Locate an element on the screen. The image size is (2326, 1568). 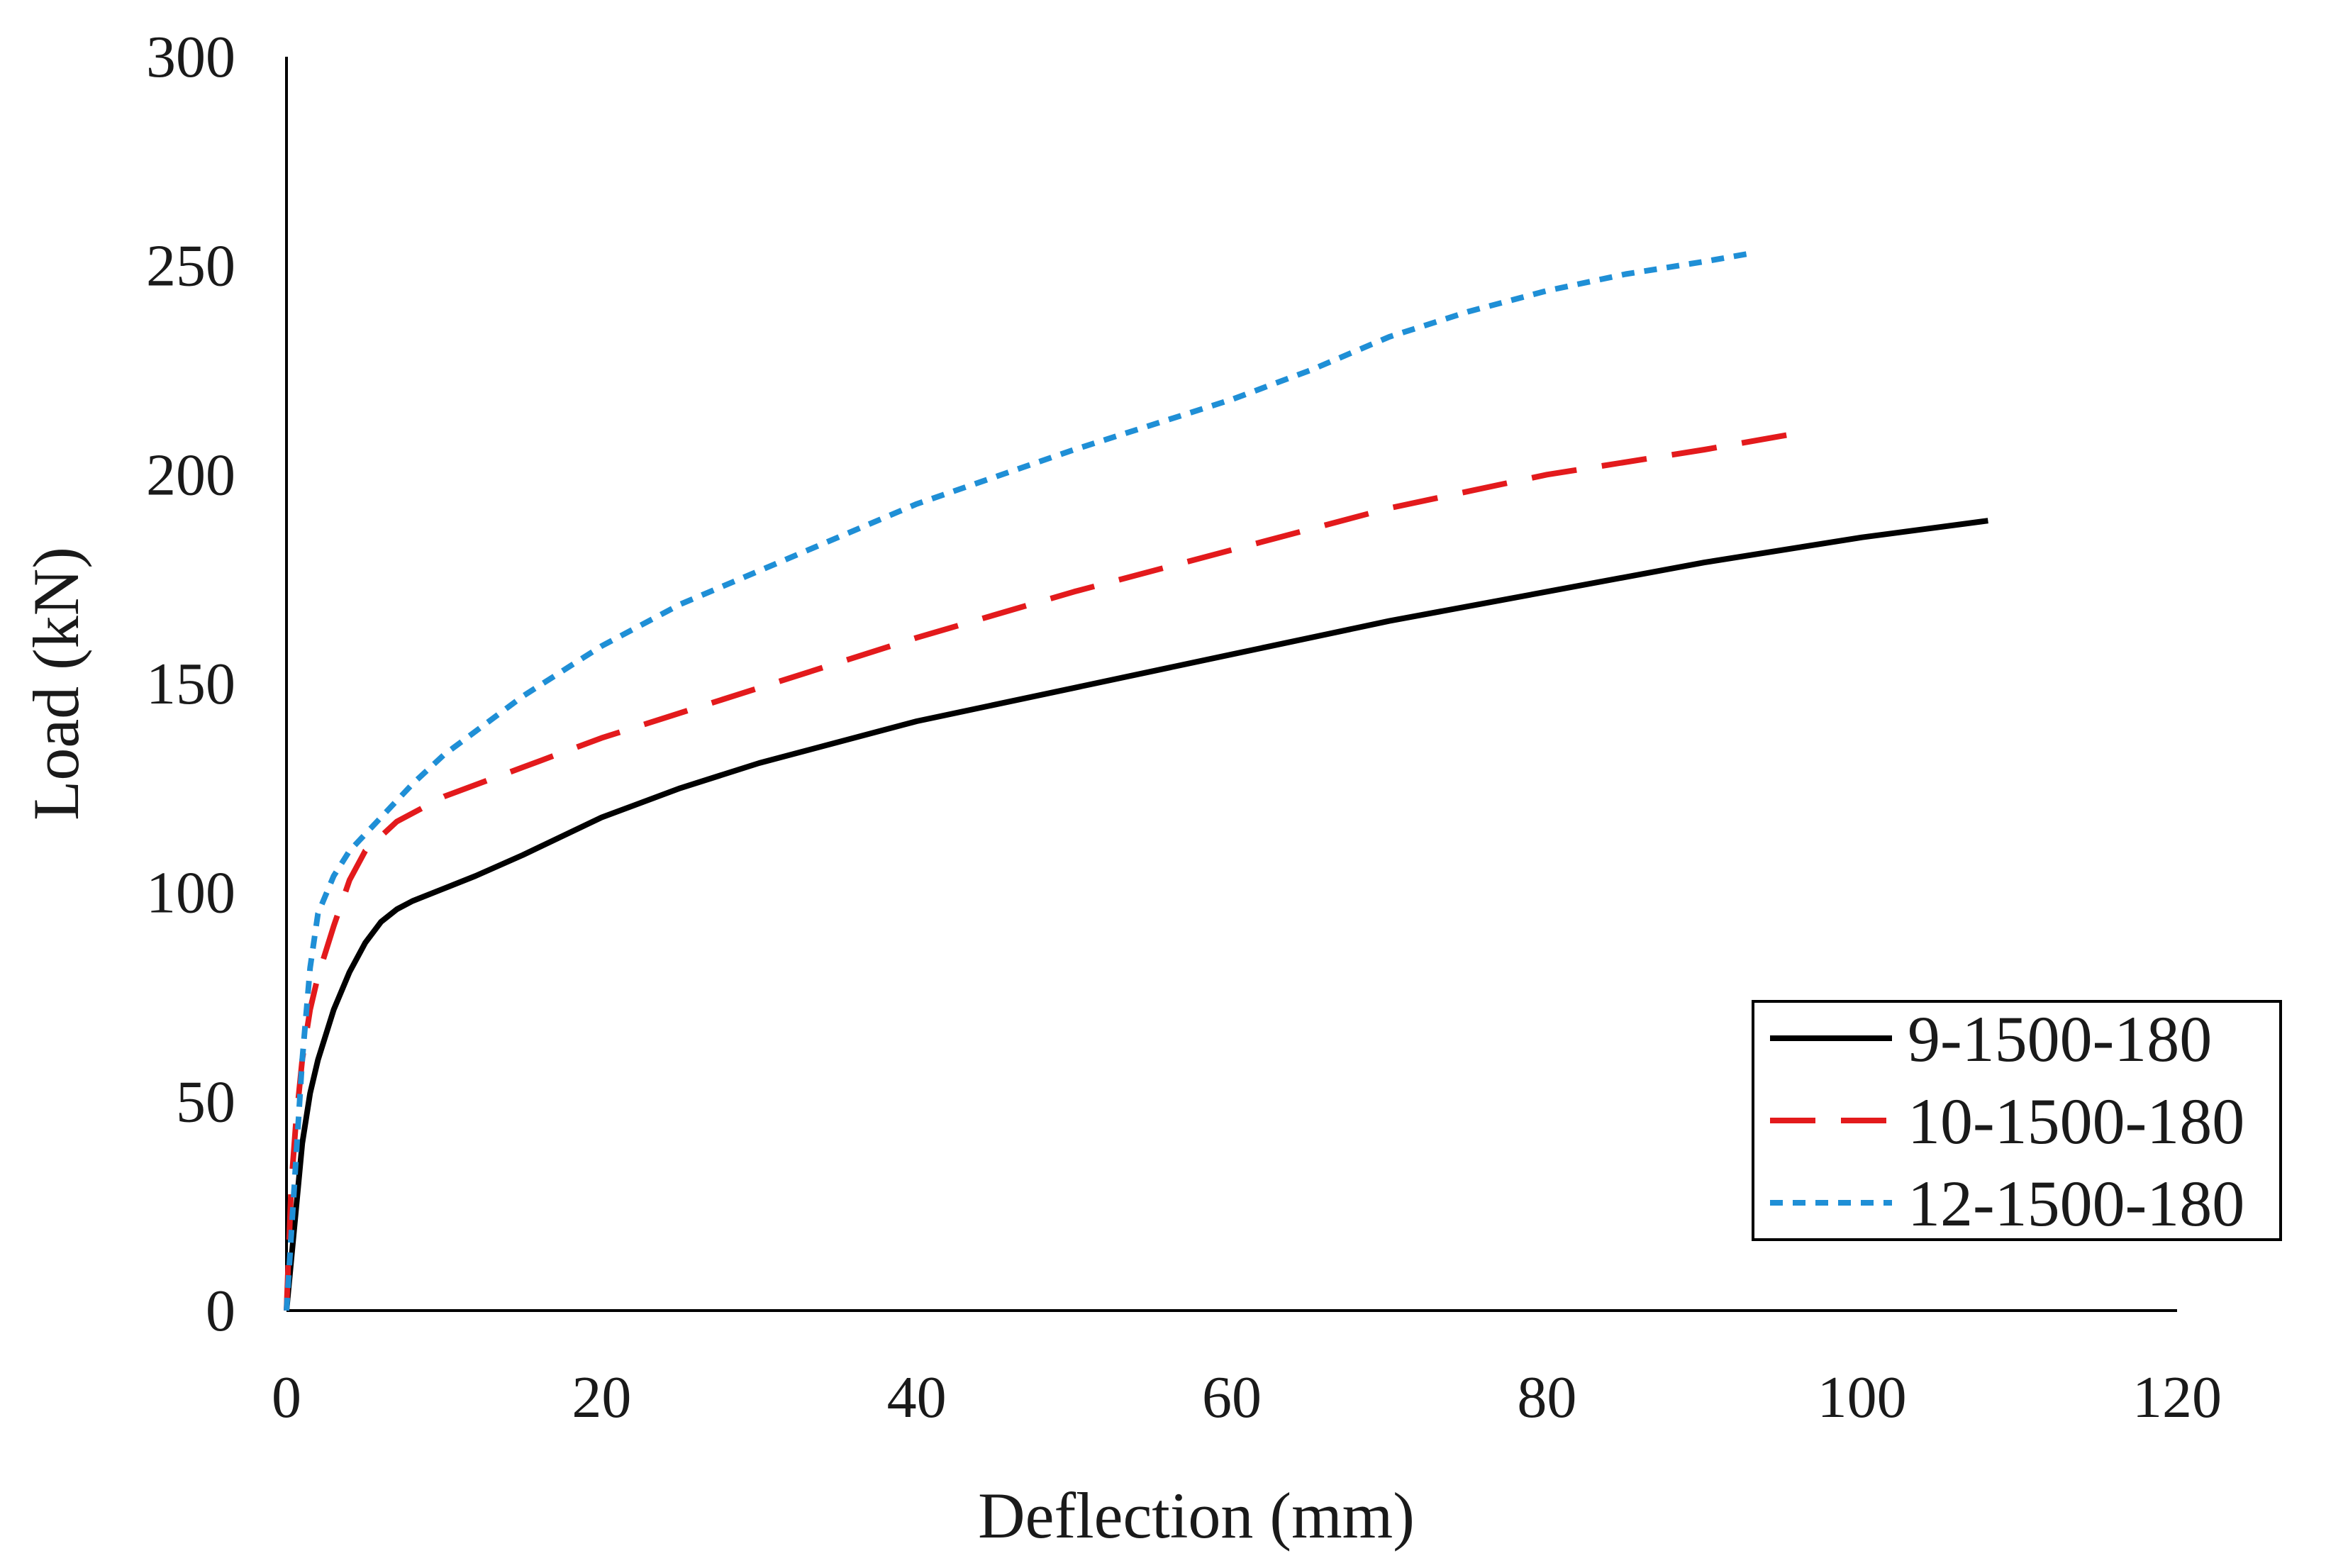
x-tick-label: 80 is located at coordinates (1546, 1397).